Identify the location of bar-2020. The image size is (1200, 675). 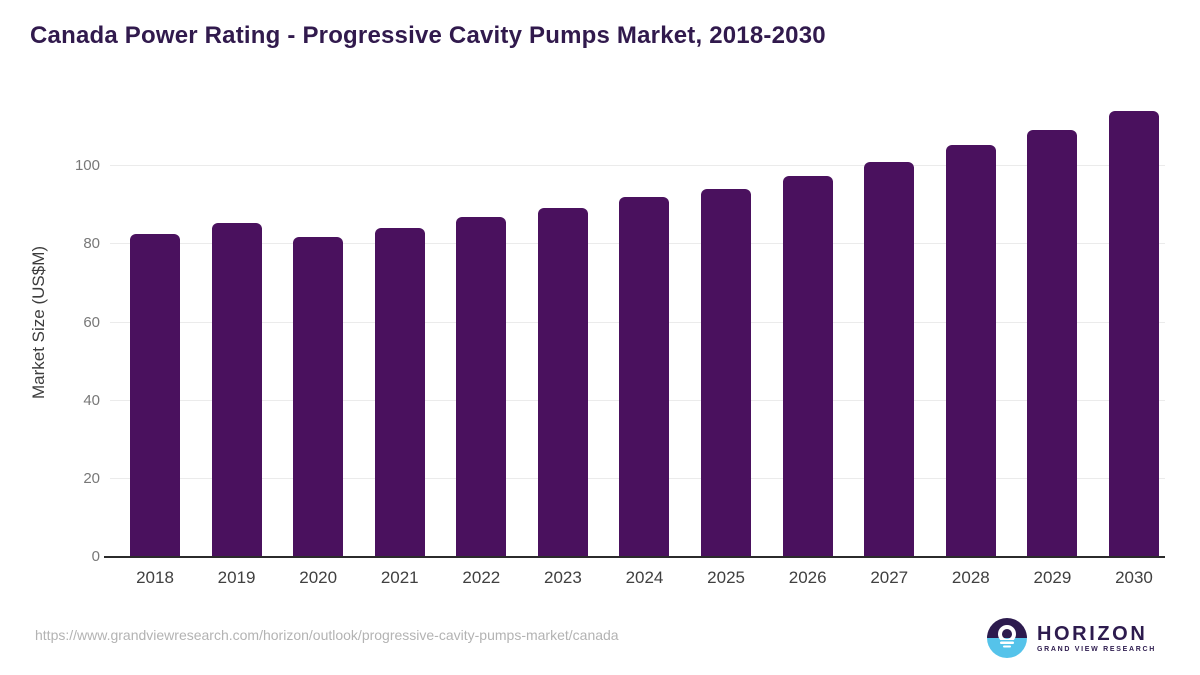
(318, 397).